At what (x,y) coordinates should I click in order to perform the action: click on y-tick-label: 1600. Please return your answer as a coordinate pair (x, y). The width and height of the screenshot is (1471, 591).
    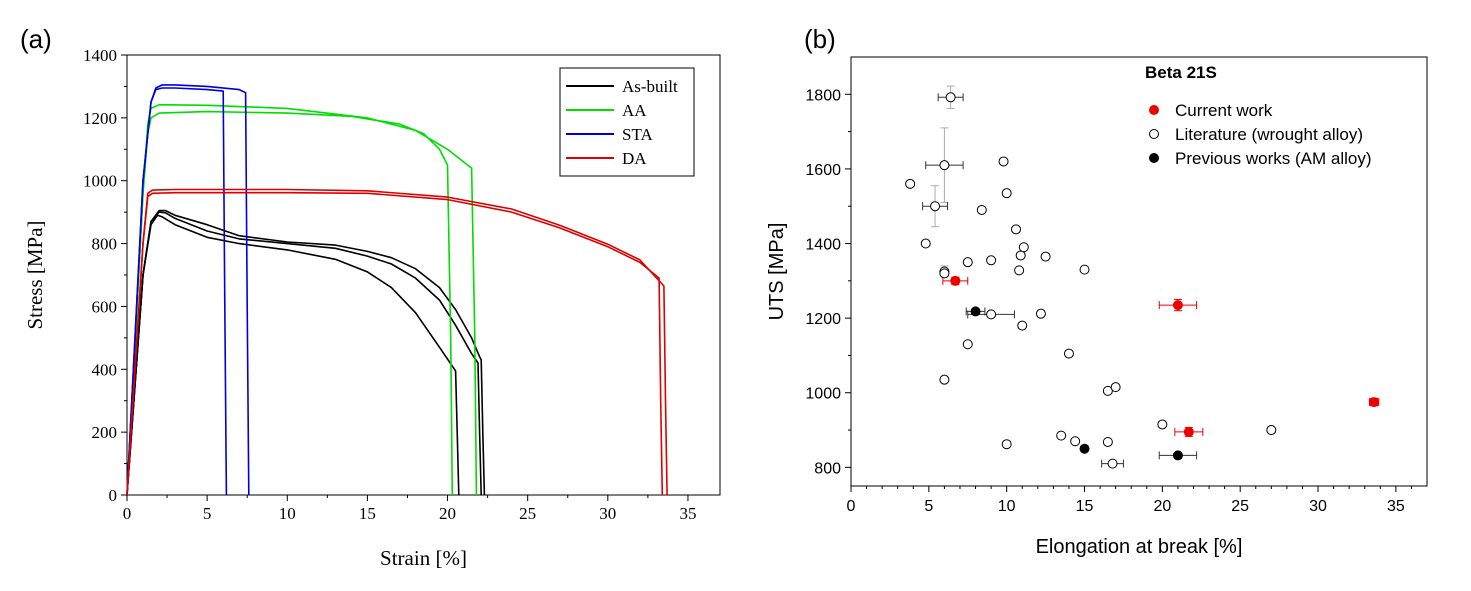
    Looking at the image, I should click on (823, 170).